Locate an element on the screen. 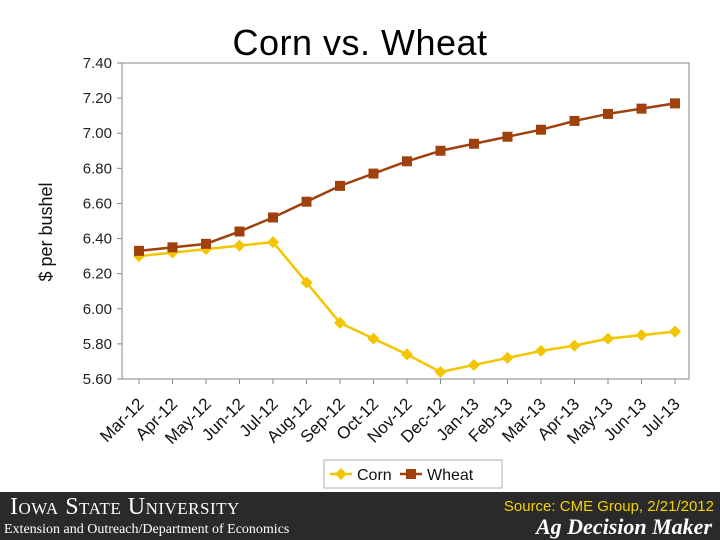 Image resolution: width=720 pixels, height=540 pixels. y-tick-label: 5.80 is located at coordinates (97, 344).